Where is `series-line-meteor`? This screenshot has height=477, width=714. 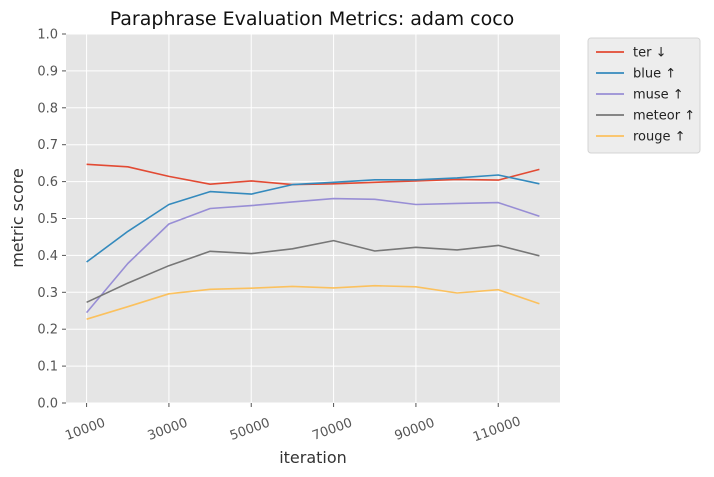
series-line-meteor is located at coordinates (313, 271).